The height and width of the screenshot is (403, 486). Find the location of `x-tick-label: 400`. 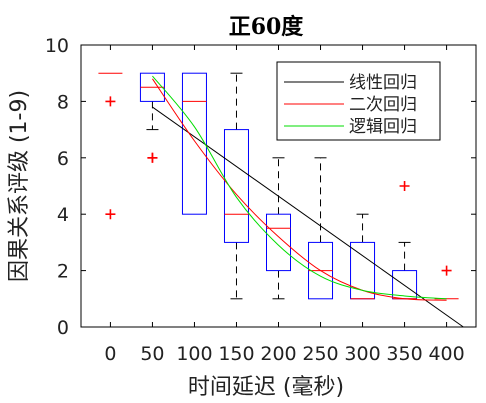

x-tick-label: 400 is located at coordinates (446, 354).